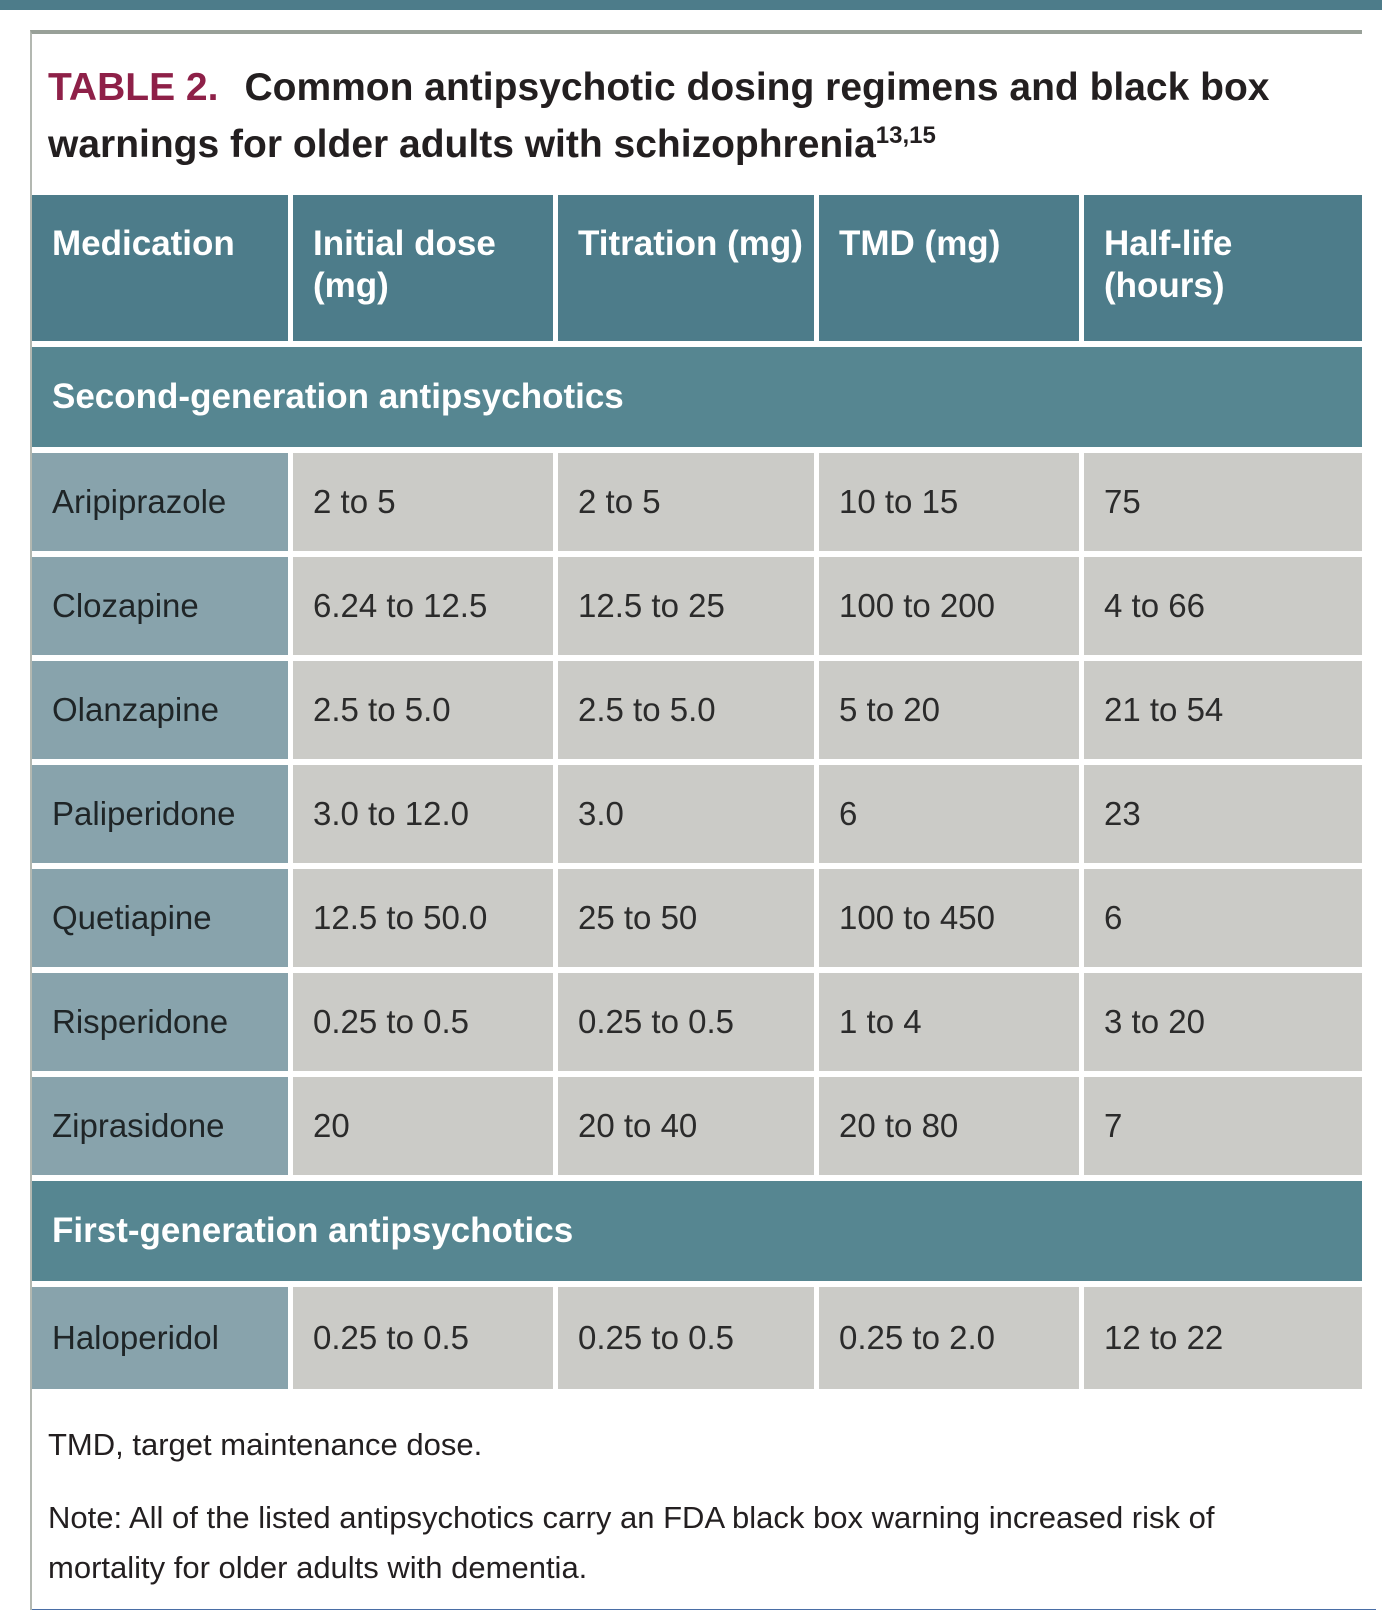  What do you see at coordinates (423, 918) in the screenshot?
I see `initial-dose-value: 12.5 to 50.0` at bounding box center [423, 918].